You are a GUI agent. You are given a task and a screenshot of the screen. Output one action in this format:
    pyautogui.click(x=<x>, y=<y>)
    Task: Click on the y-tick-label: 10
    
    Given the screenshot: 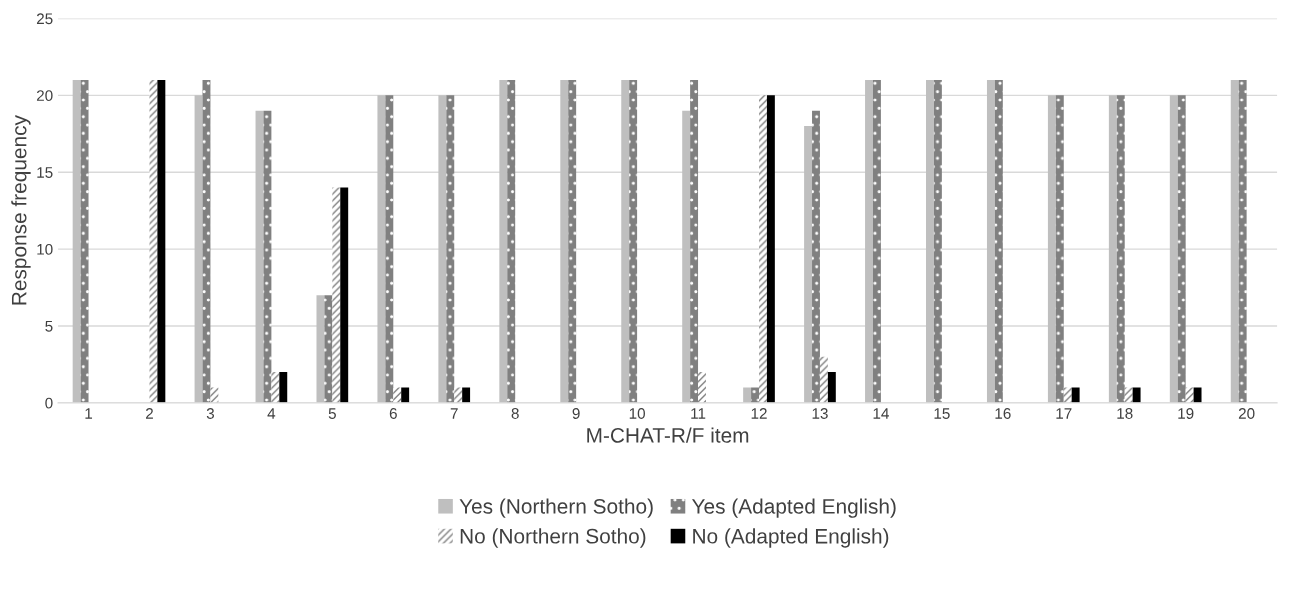 What is the action you would take?
    pyautogui.click(x=45, y=249)
    